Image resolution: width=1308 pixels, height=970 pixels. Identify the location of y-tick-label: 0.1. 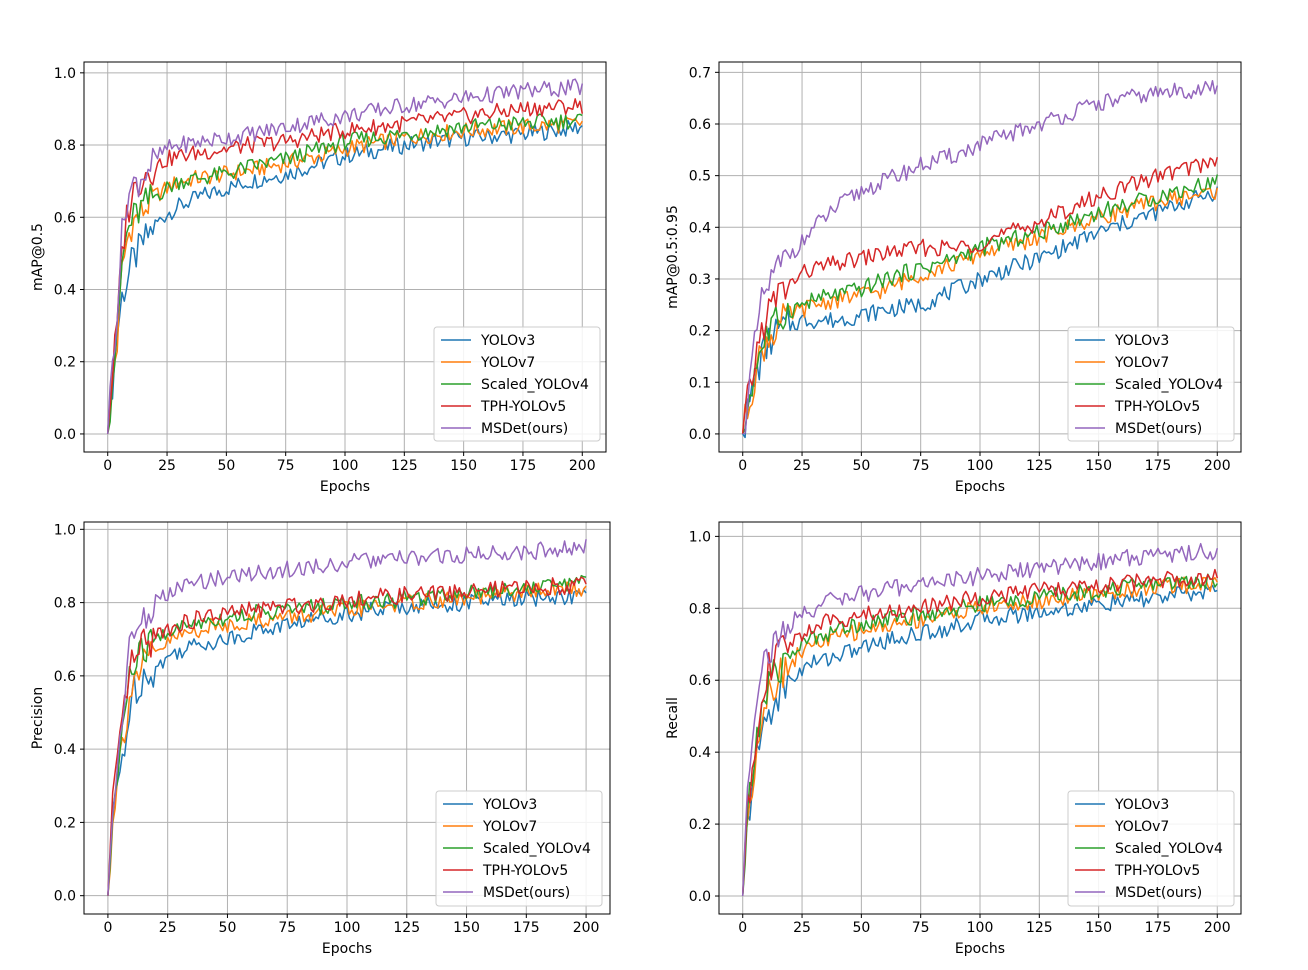
(700, 383).